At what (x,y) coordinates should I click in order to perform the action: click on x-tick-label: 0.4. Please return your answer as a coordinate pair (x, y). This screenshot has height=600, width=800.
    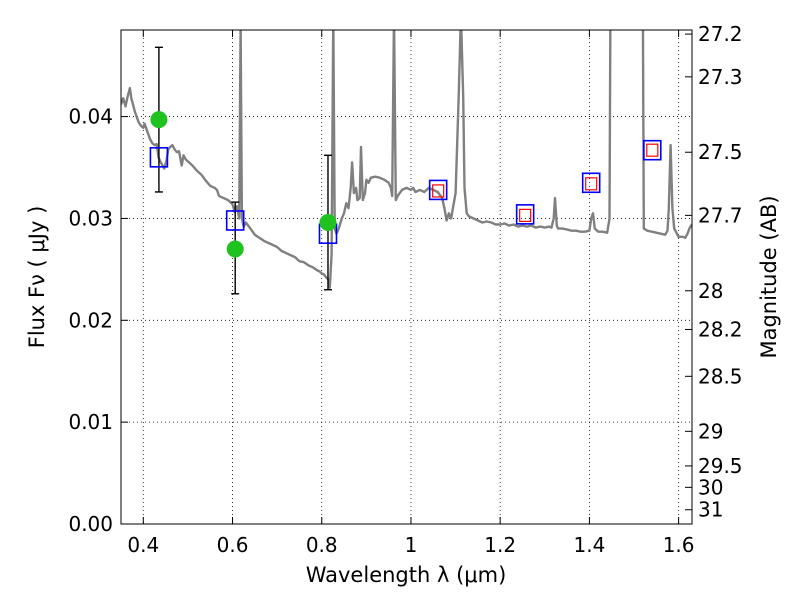
    Looking at the image, I should click on (143, 545).